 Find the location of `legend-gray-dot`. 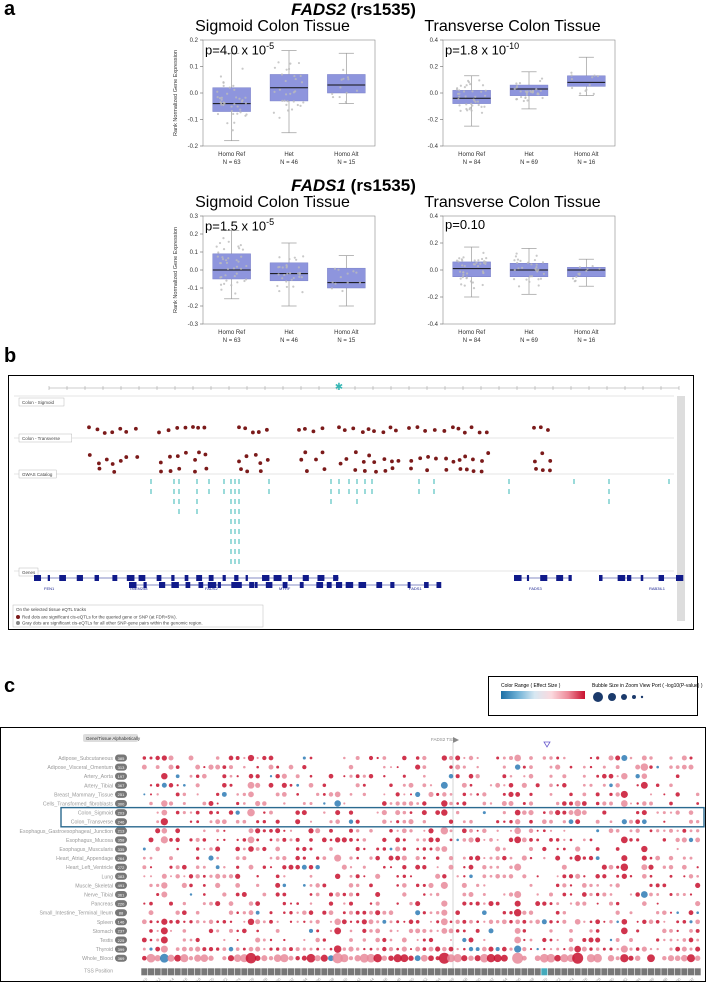

legend-gray-dot is located at coordinates (18, 623).